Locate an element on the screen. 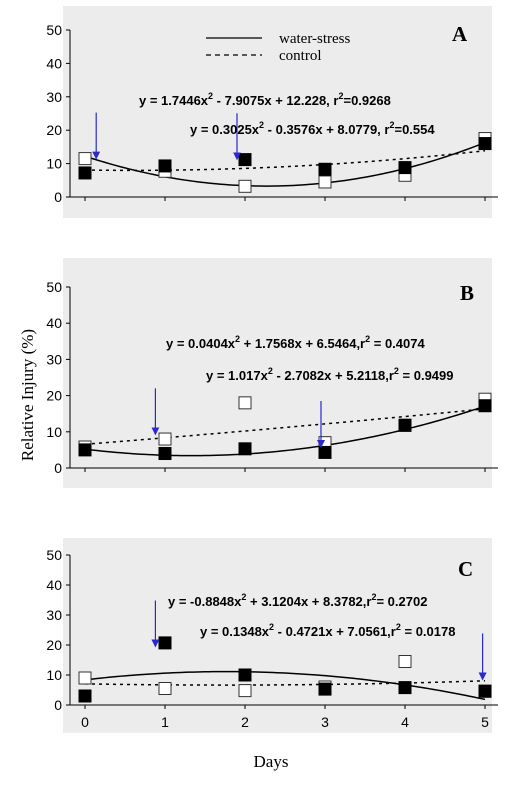 The height and width of the screenshot is (793, 505). x-tick-label: 1 is located at coordinates (165, 722).